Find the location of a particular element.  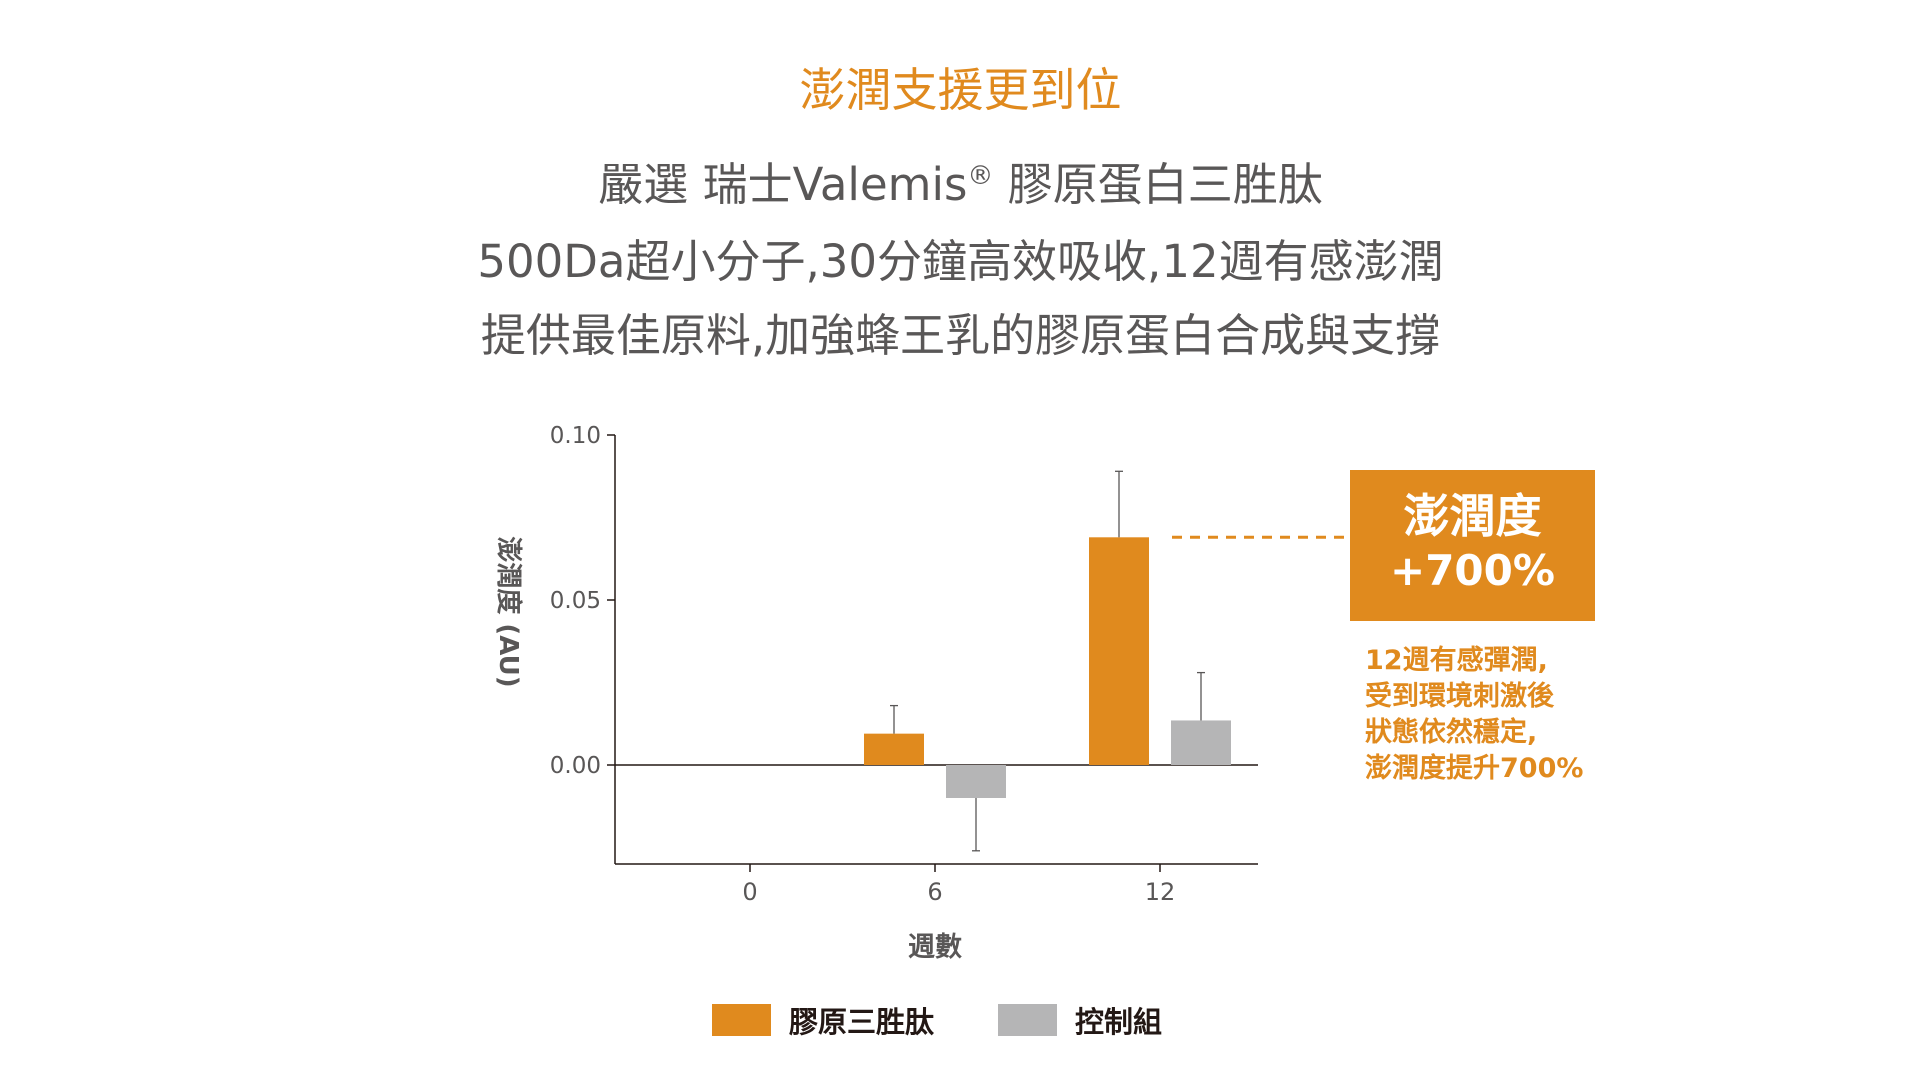

x-tick-label: 0 is located at coordinates (749, 892).